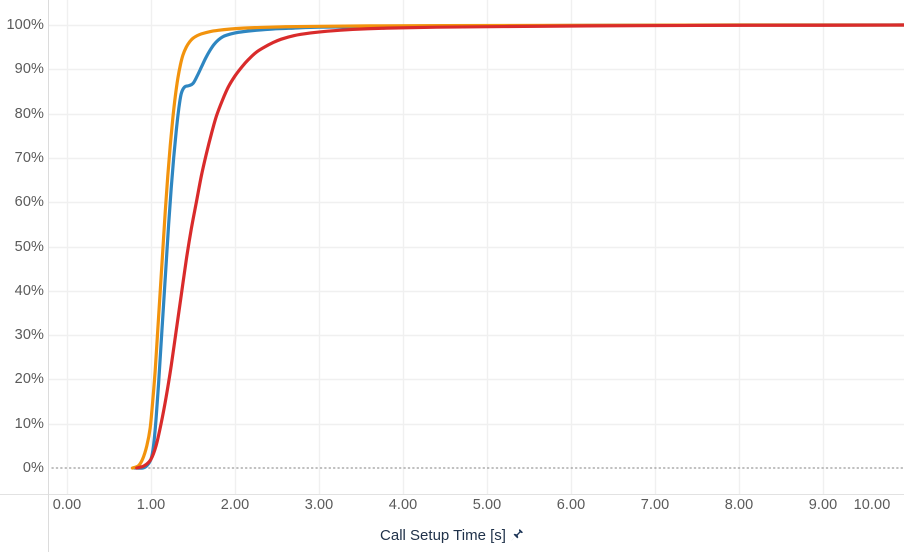 Image resolution: width=904 pixels, height=552 pixels. I want to click on x-axis-tick-label: 6.00, so click(571, 505).